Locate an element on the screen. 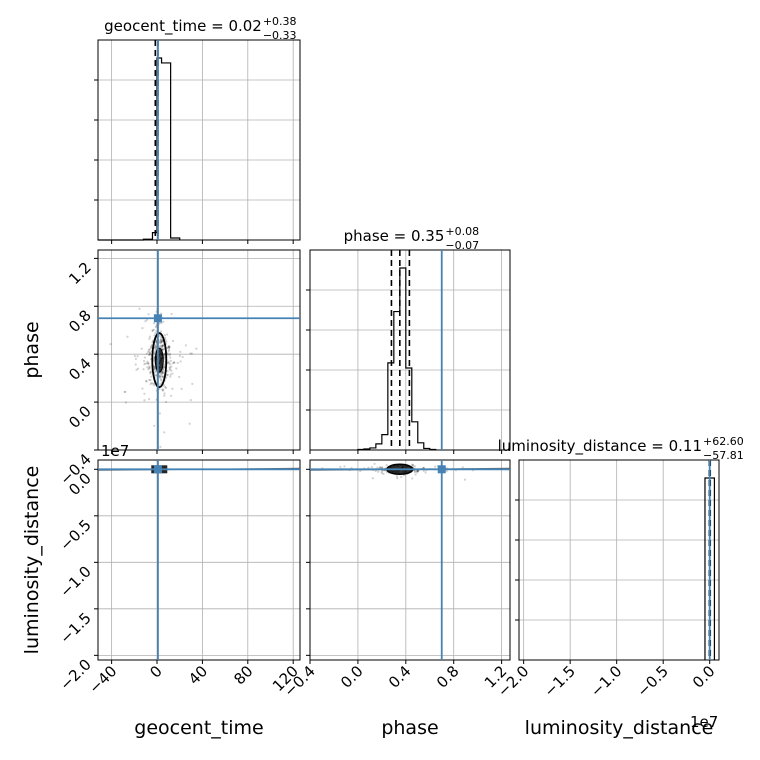 The width and height of the screenshot is (760, 760). title-value: phase = 0.35 is located at coordinates (394, 236).